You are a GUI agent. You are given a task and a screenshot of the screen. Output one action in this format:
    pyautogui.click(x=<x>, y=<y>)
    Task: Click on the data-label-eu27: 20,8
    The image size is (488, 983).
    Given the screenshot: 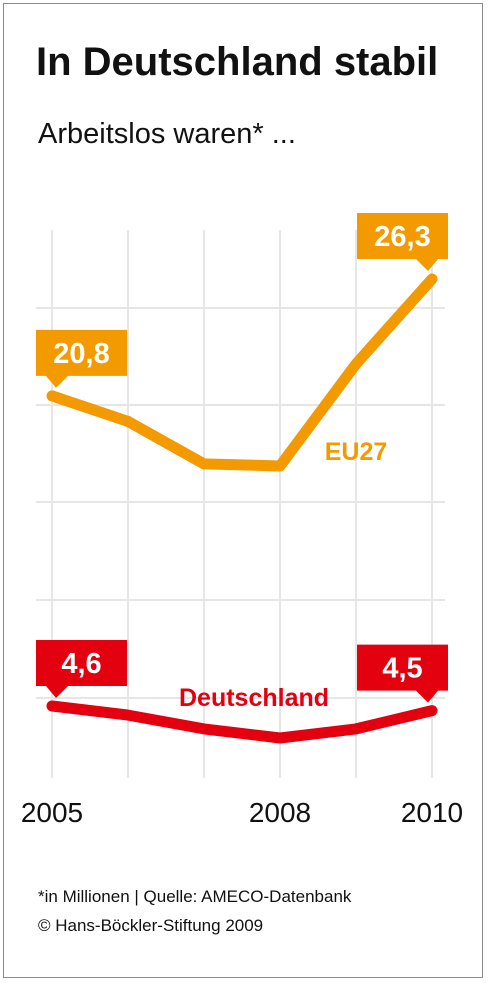 What is the action you would take?
    pyautogui.click(x=81, y=354)
    